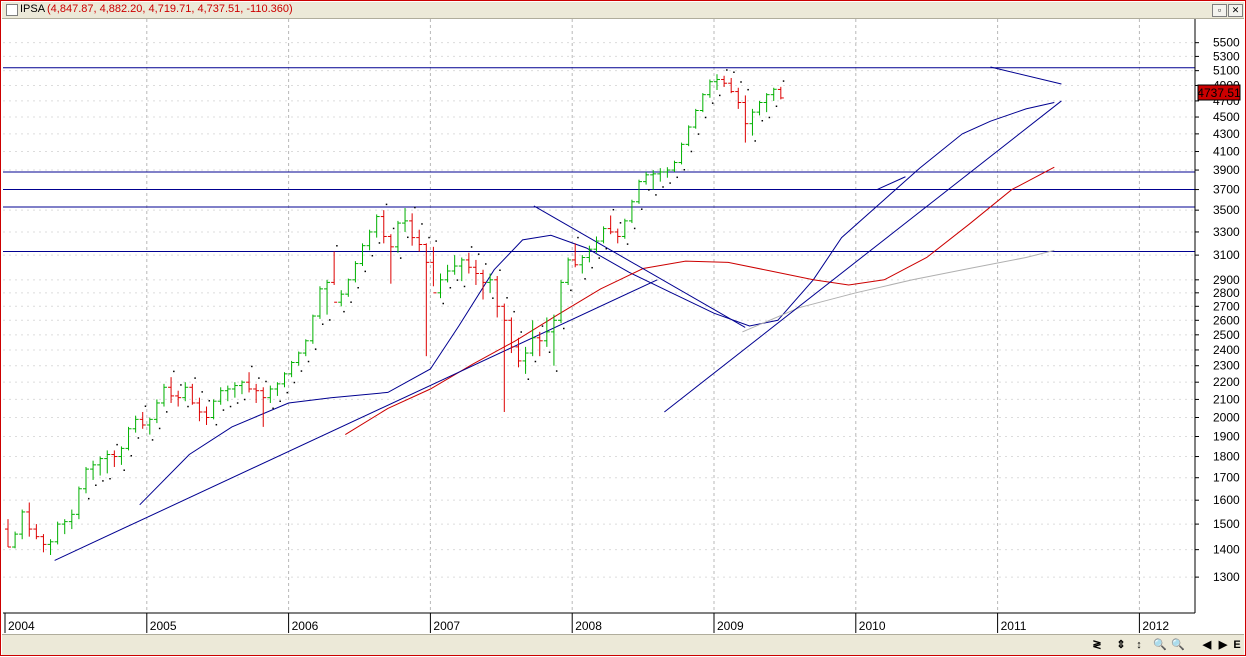 The image size is (1246, 657). Describe the element at coordinates (1237, 645) in the screenshot. I see `end-icon: E` at that location.